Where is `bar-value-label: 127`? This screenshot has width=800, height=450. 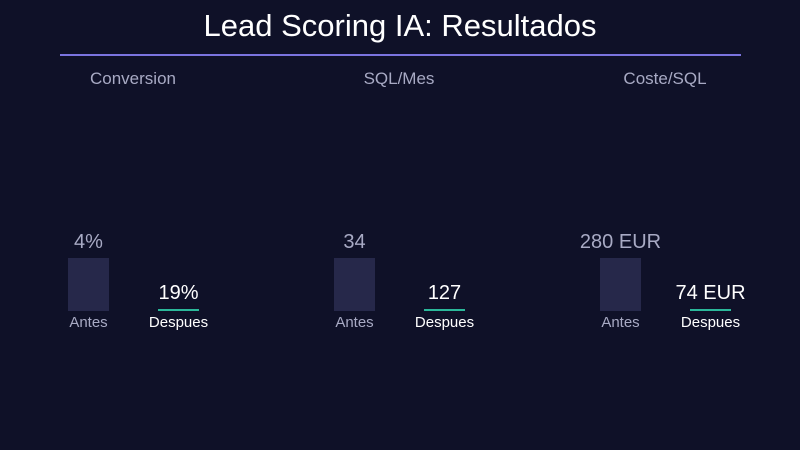 bar-value-label: 127 is located at coordinates (444, 293).